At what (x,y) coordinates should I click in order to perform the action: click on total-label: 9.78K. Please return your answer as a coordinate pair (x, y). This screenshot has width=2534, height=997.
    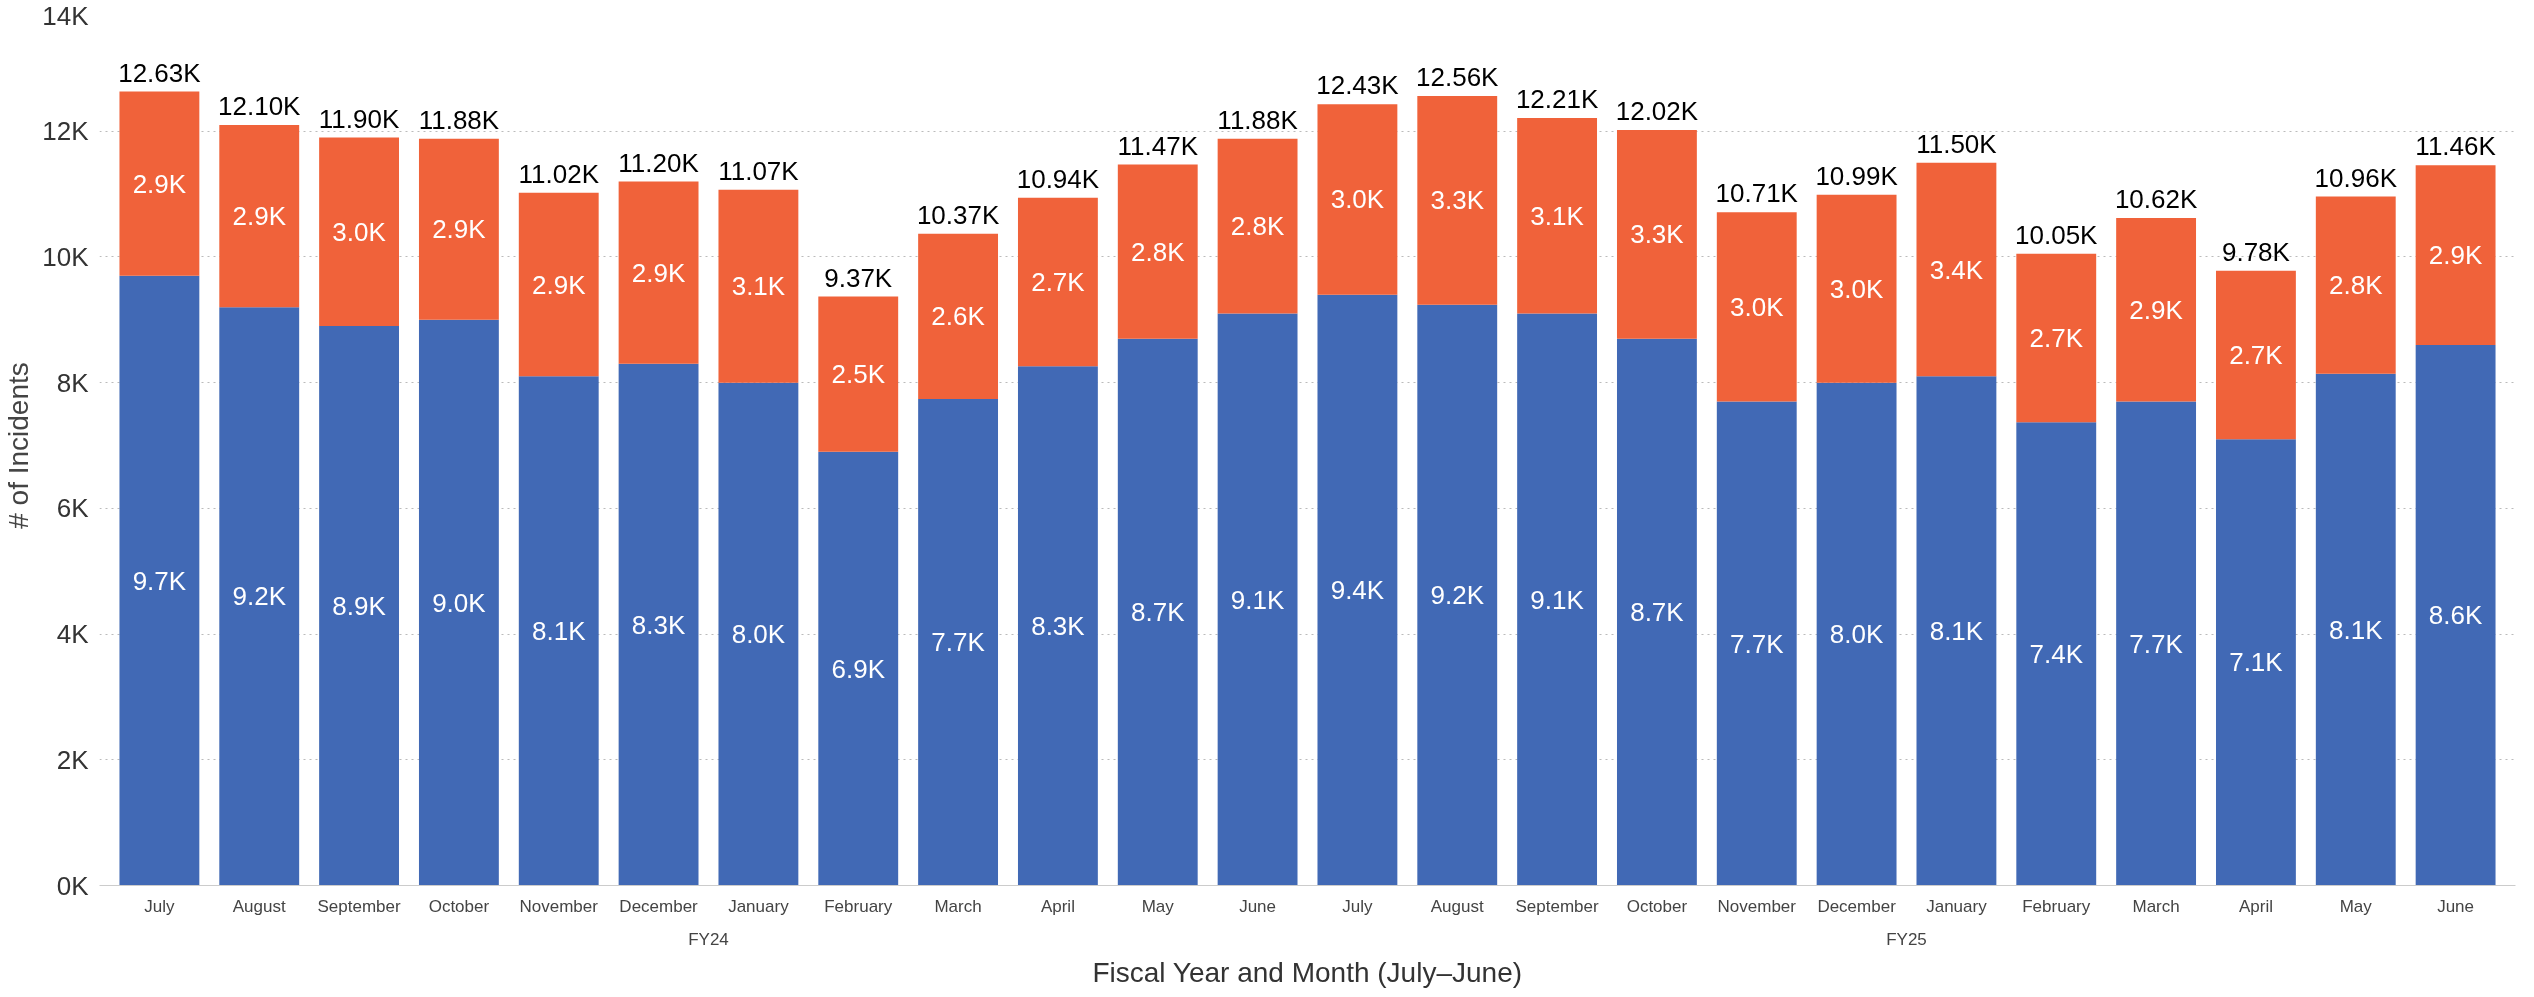
    Looking at the image, I should click on (2256, 251).